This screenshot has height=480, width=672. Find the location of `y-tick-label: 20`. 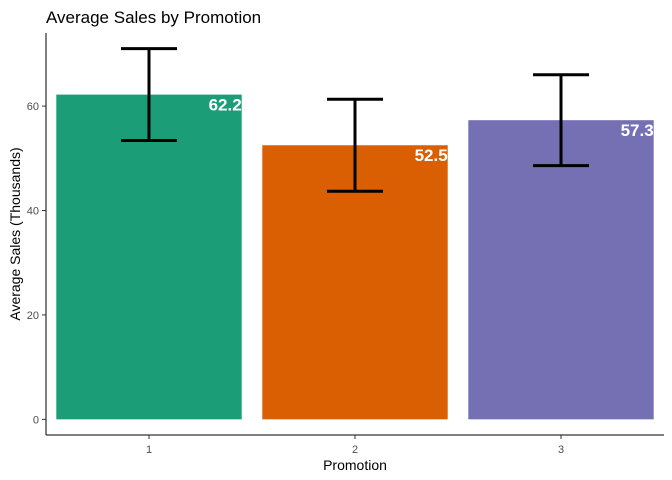

y-tick-label: 20 is located at coordinates (33, 316).